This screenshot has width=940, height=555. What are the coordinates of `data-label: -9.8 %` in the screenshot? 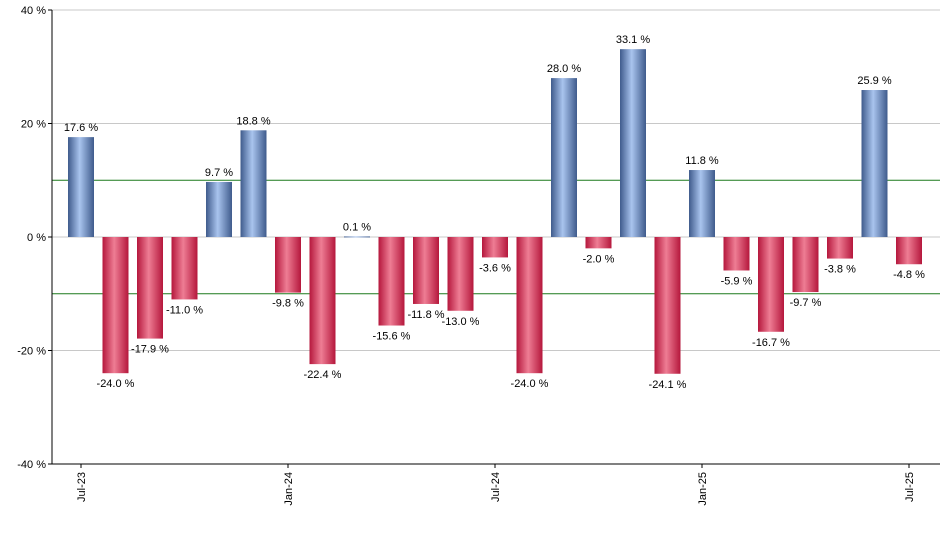 It's located at (288, 304).